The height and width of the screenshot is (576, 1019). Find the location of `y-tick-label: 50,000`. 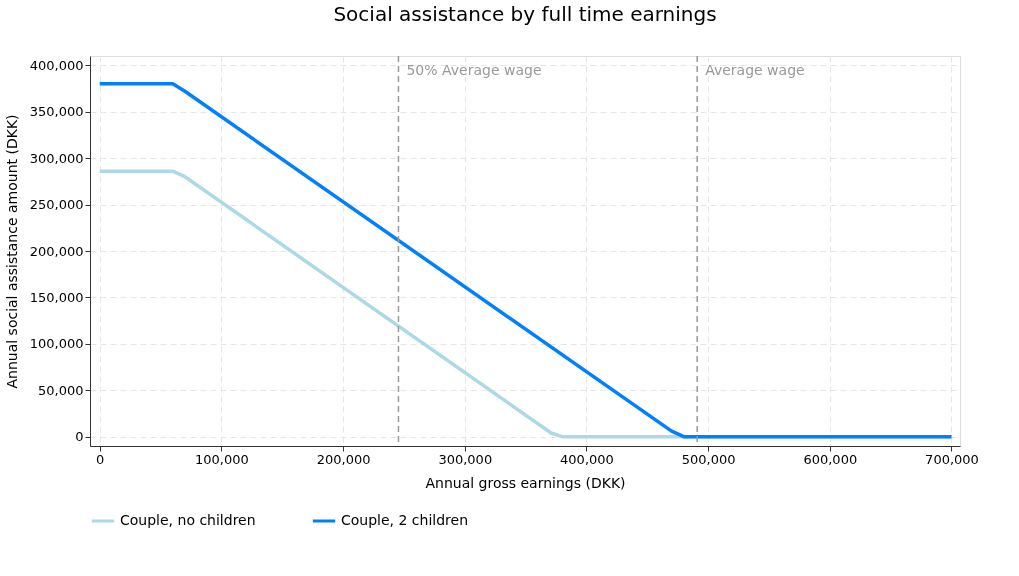

y-tick-label: 50,000 is located at coordinates (61, 390).